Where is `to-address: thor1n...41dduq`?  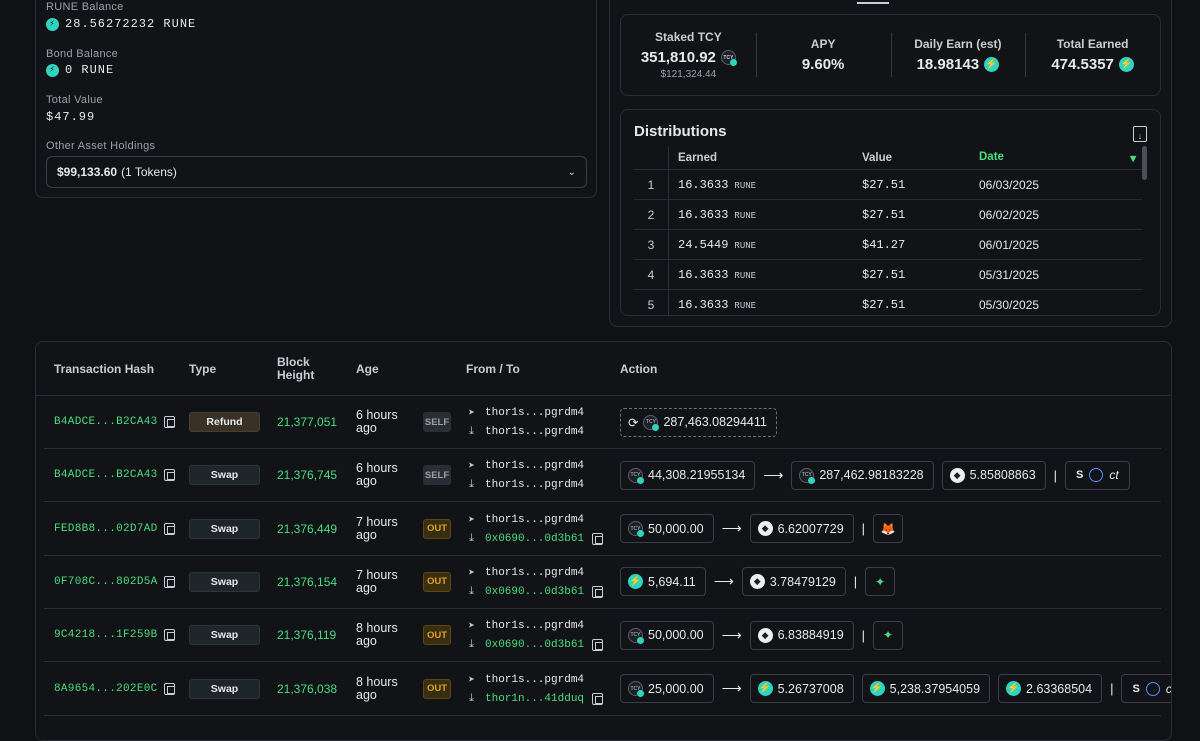
to-address: thor1n...41dduq is located at coordinates (535, 698).